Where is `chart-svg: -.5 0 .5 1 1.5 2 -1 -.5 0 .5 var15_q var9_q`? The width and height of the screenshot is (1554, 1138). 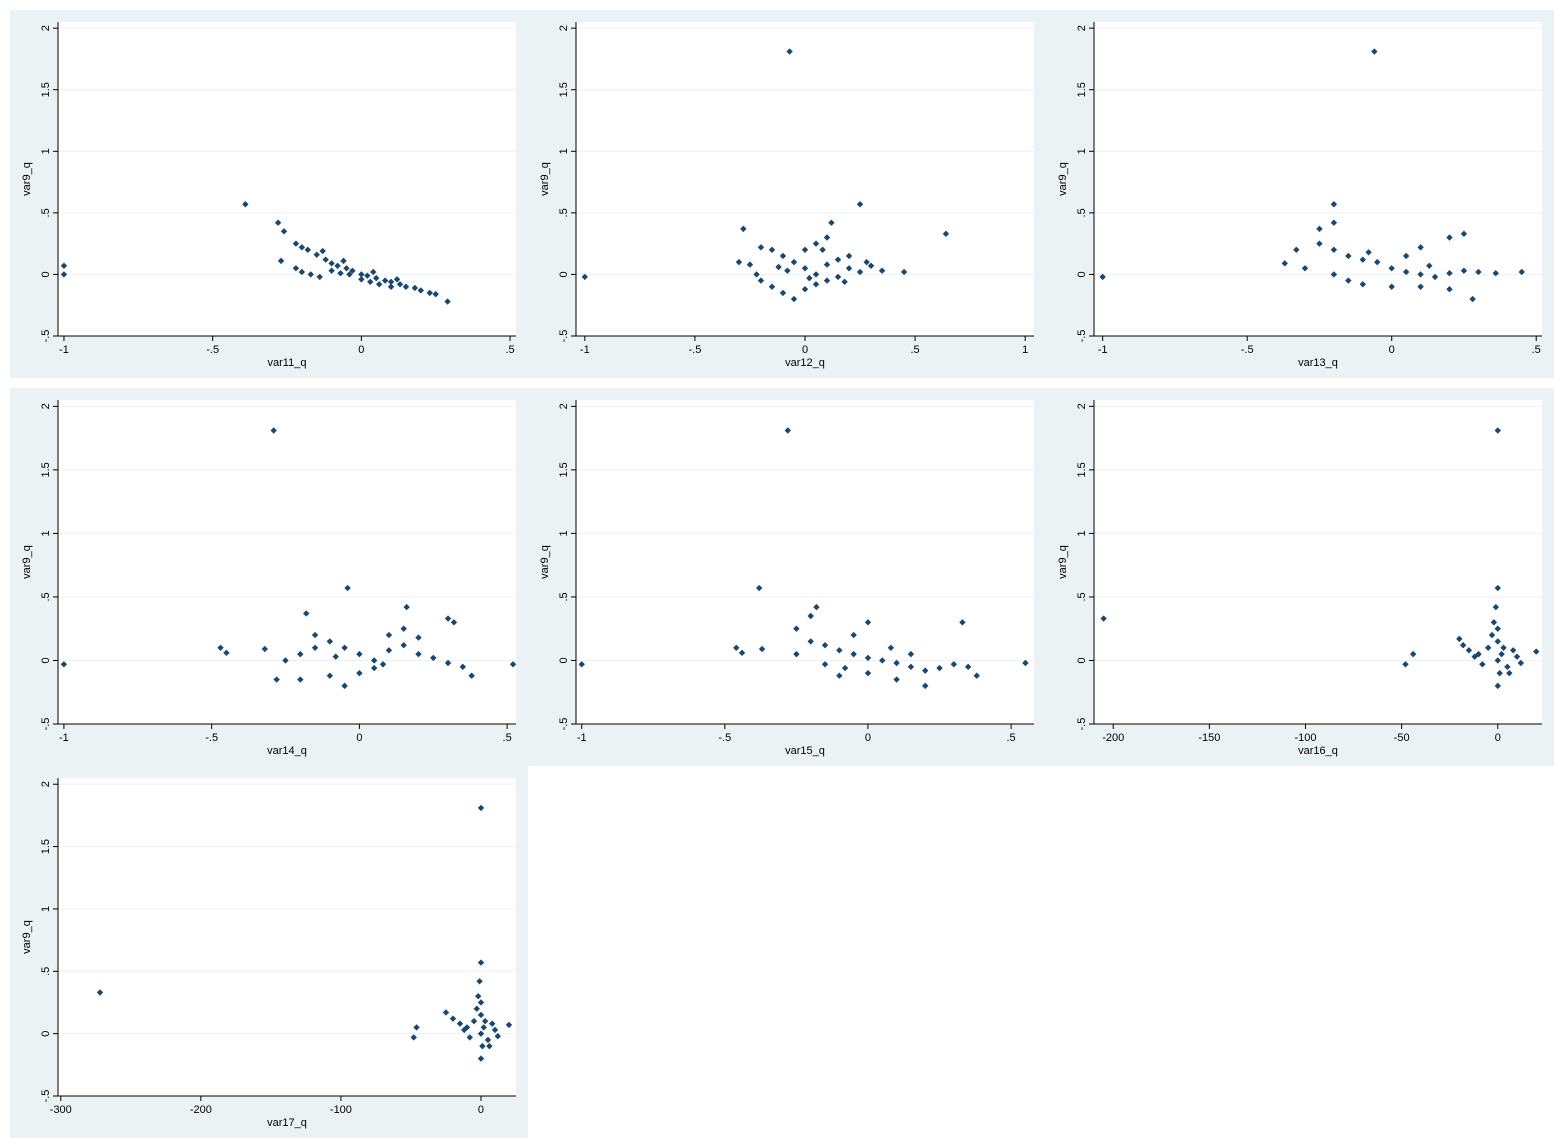
chart-svg: -.5 0 .5 1 1.5 2 -1 -.5 0 .5 var15_q var9_q is located at coordinates (786, 578).